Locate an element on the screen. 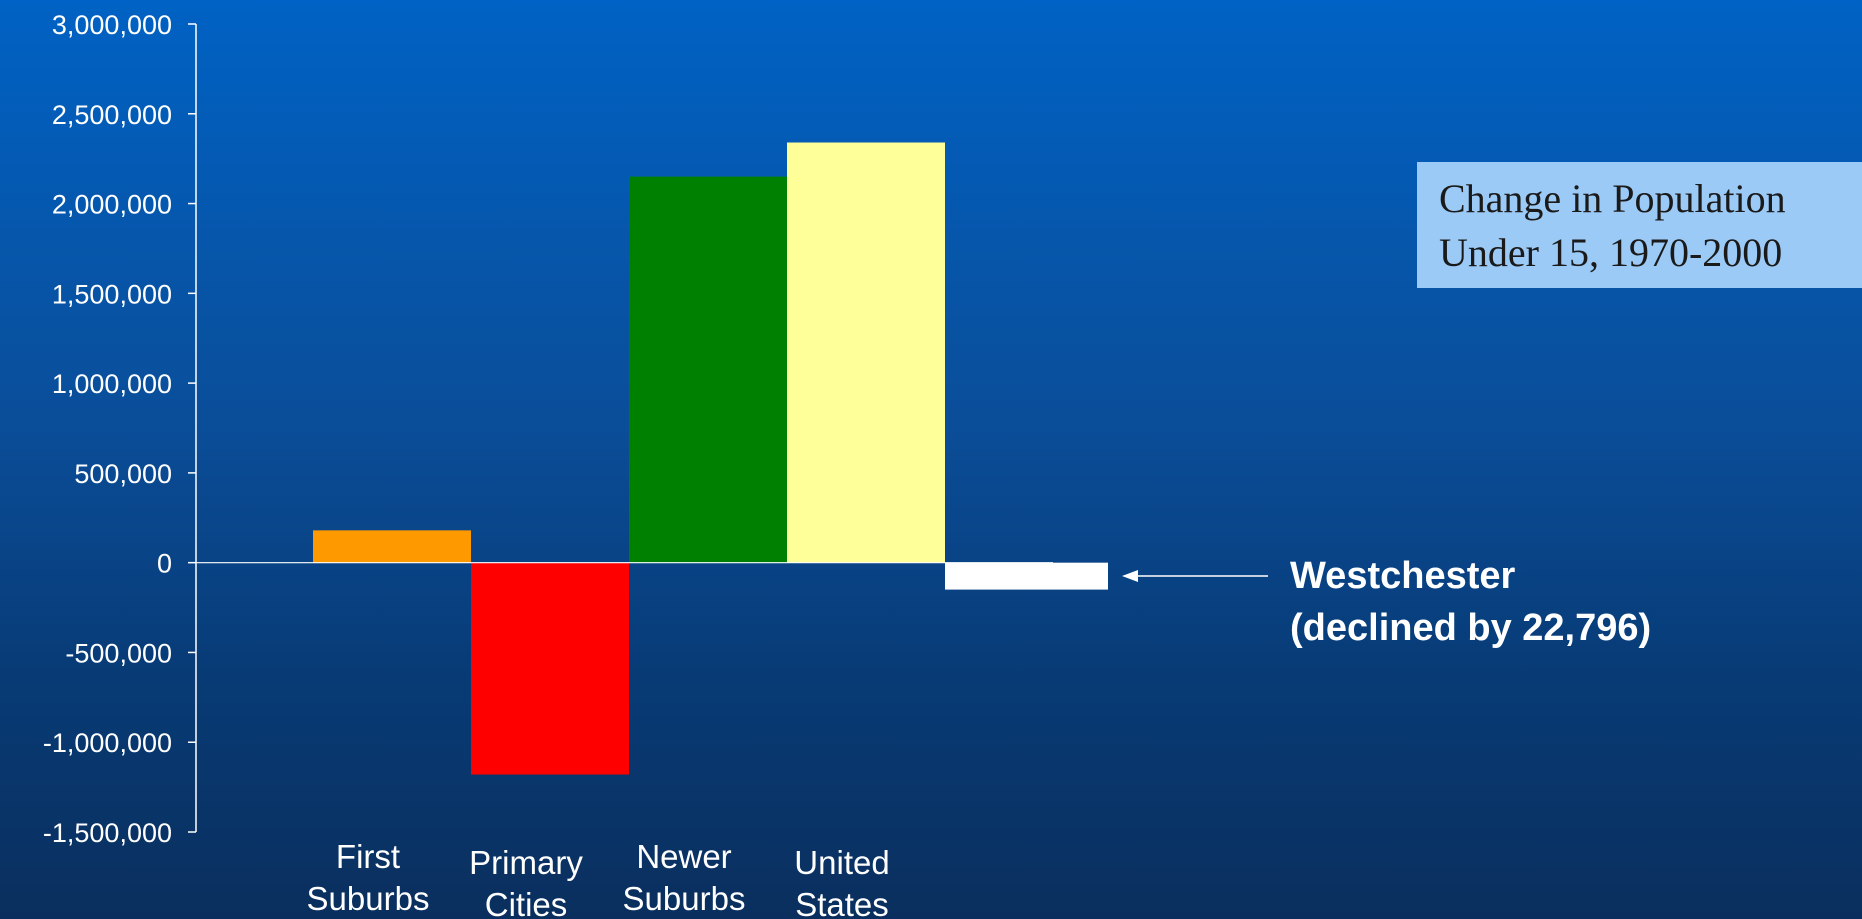 This screenshot has height=919, width=1862. caption-line-2: Under 15, 1970-2000 is located at coordinates (1611, 252).